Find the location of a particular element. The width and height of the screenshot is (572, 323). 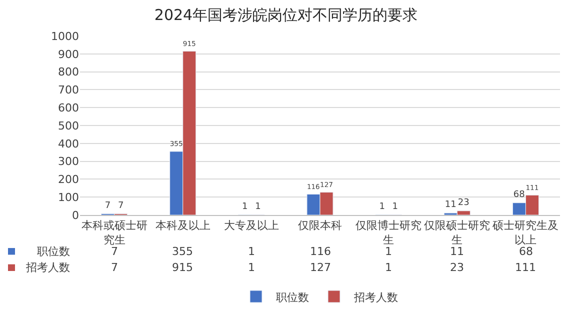

legend-label: 招考人数 is located at coordinates (47, 267).